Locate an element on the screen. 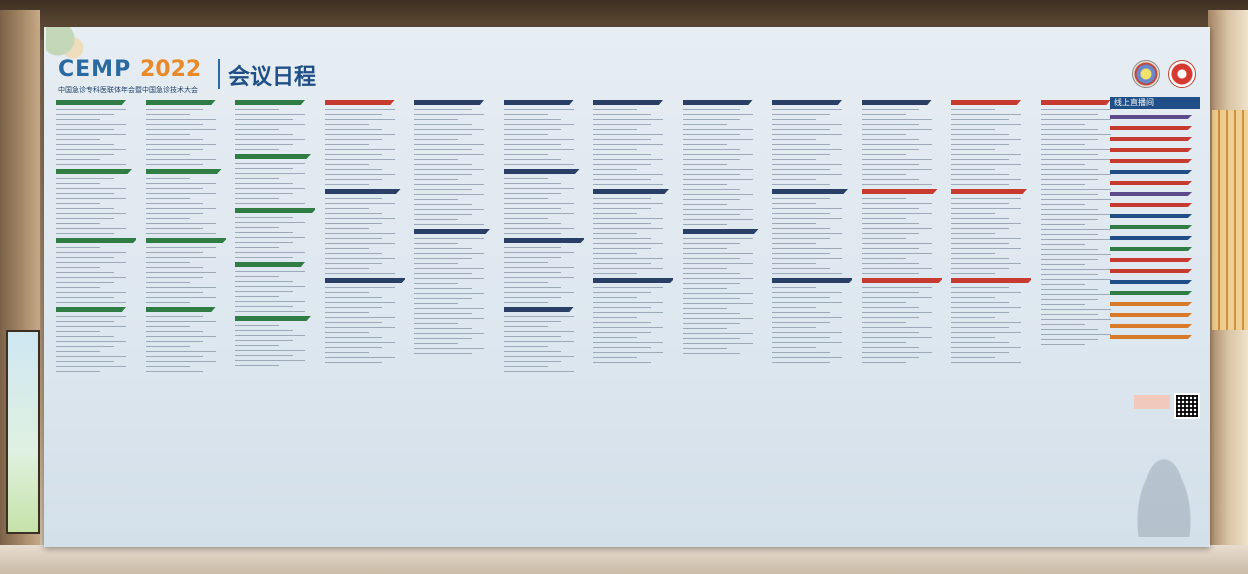  brand-divider is located at coordinates (219, 74).